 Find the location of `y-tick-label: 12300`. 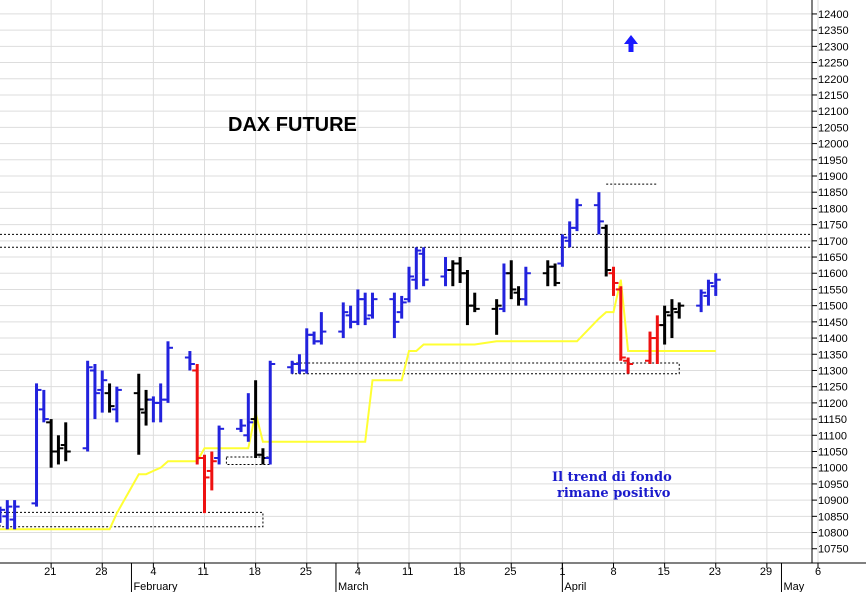

y-tick-label: 12300 is located at coordinates (833, 47).